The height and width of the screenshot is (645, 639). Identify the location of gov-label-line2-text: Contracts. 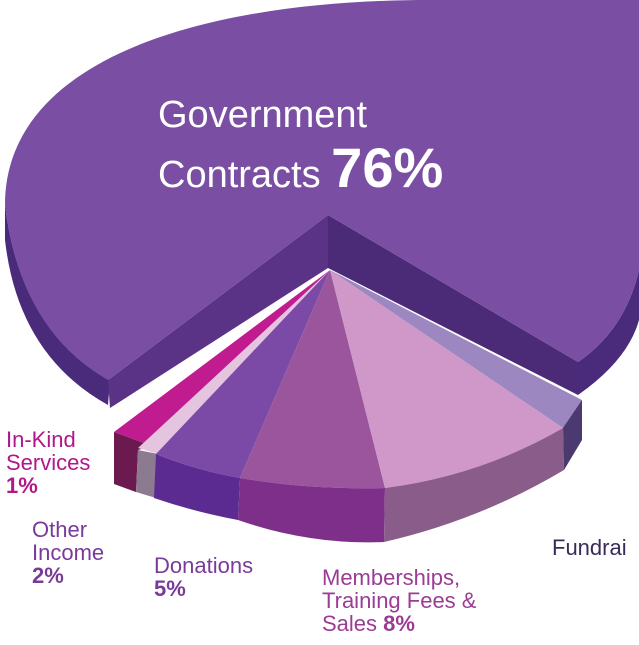
(245, 174).